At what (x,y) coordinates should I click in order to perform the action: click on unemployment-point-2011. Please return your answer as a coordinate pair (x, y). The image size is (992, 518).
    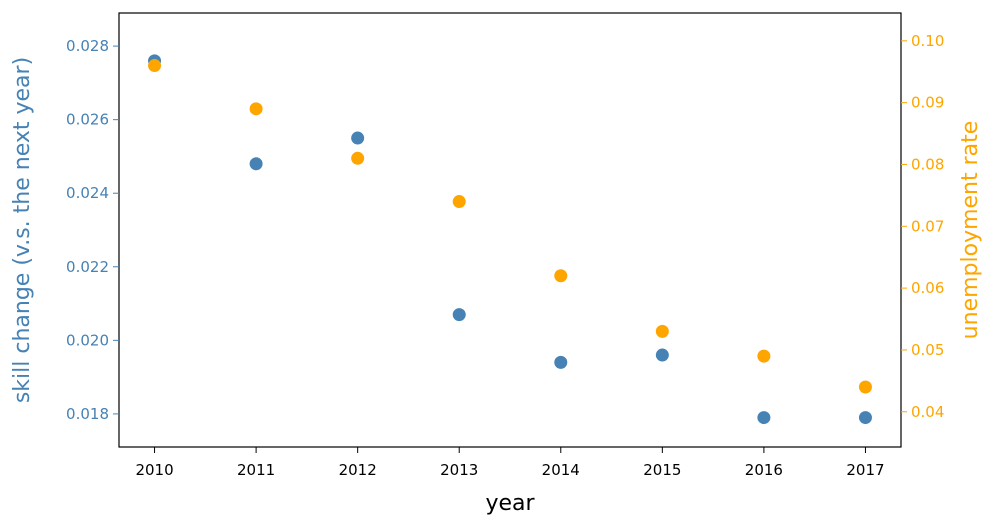
    Looking at the image, I should click on (256, 109).